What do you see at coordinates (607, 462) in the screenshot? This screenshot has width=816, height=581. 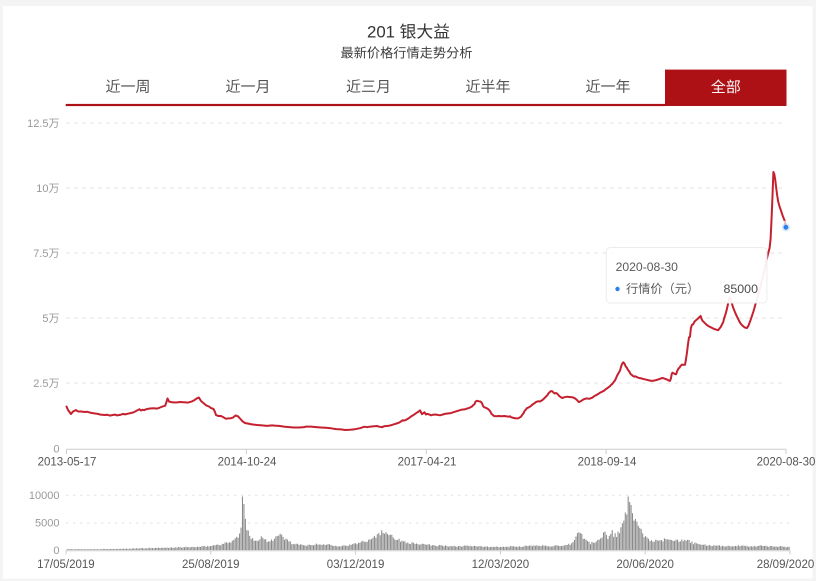 I see `svg-text: 2018-09-14` at bounding box center [607, 462].